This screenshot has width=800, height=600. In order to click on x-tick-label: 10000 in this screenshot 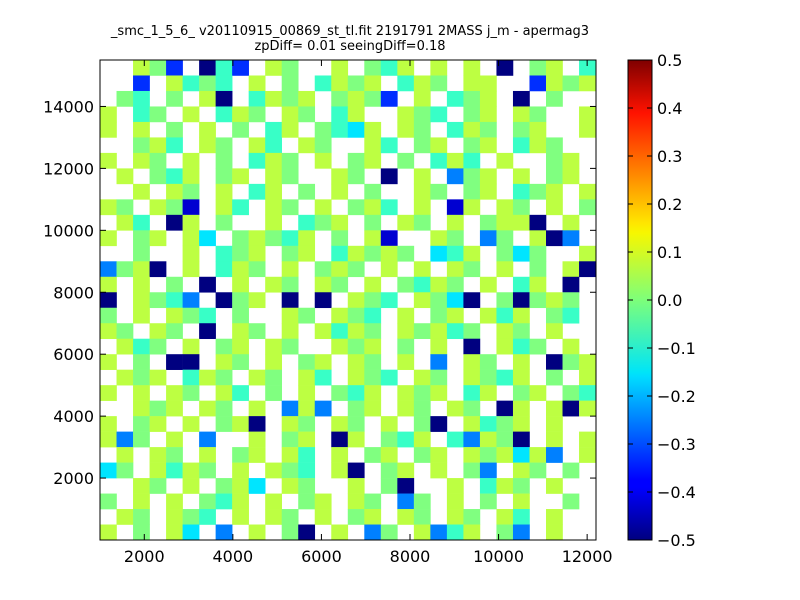, I will do `click(498, 556)`.